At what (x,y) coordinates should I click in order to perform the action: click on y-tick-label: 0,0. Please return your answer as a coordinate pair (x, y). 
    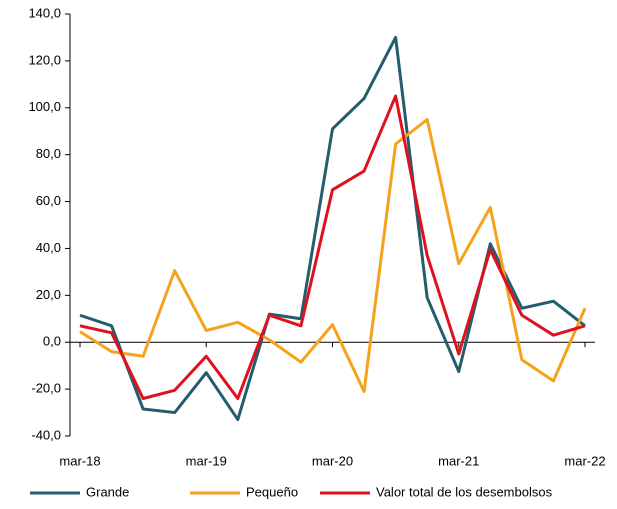
    Looking at the image, I should click on (52, 341).